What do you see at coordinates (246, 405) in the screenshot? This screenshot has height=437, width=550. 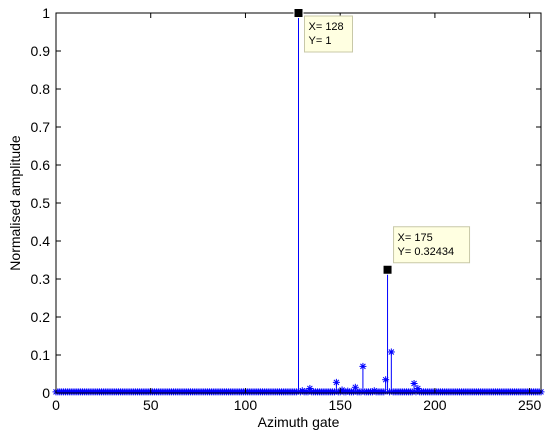 I see `x-tick-label: 100` at bounding box center [246, 405].